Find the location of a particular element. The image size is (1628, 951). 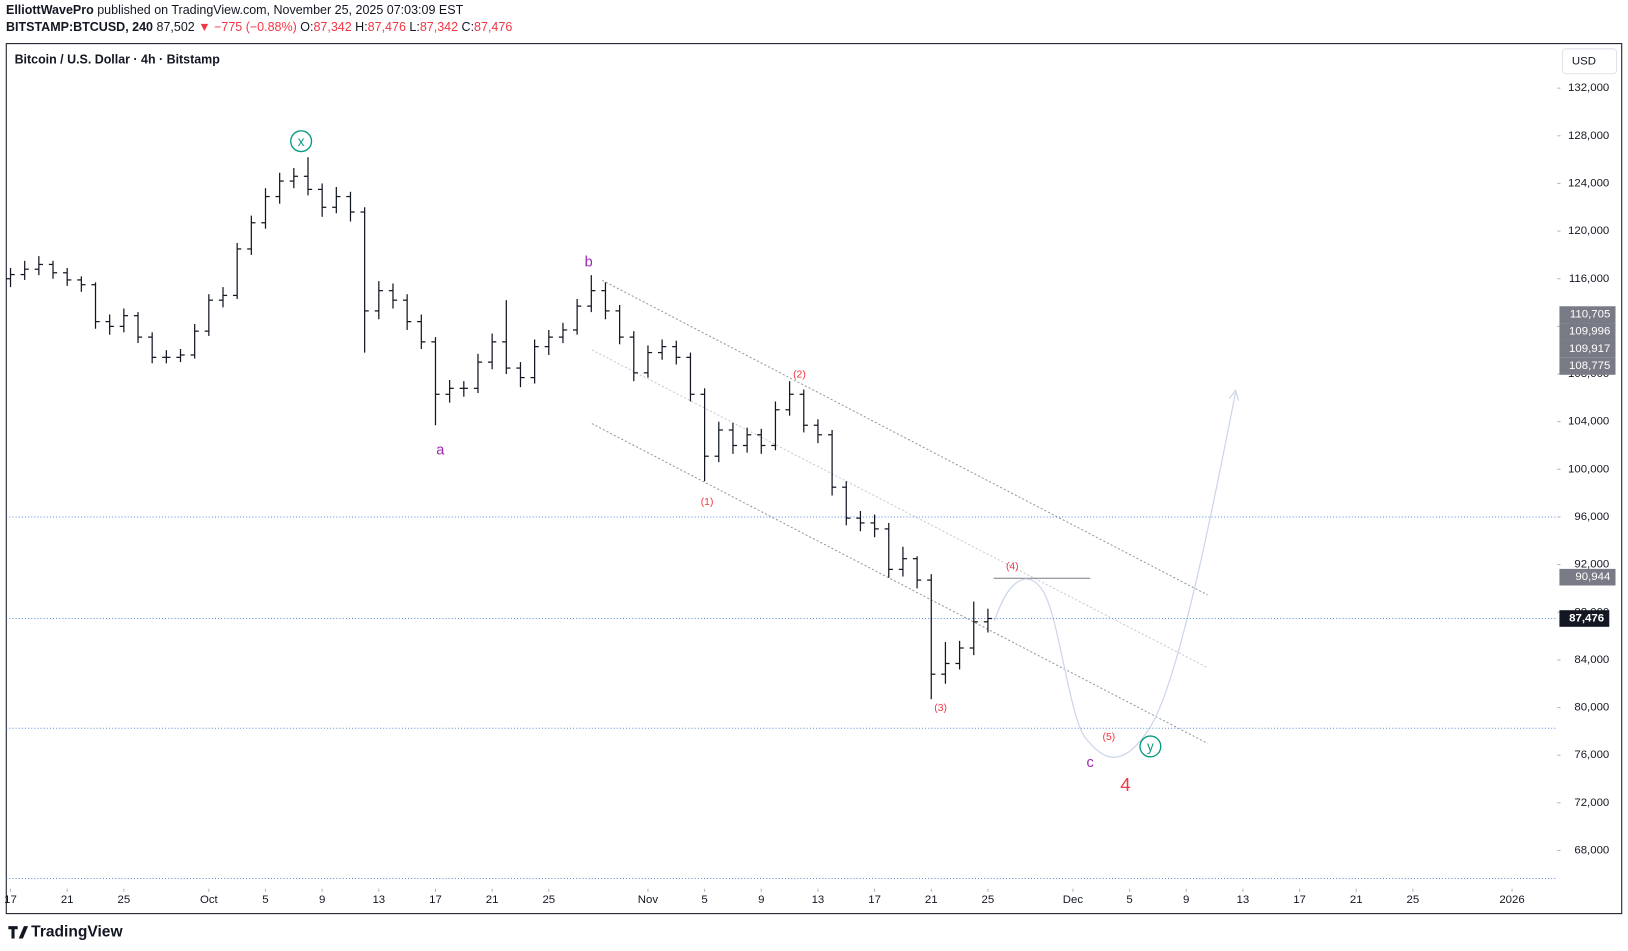

wave-label: (1) is located at coordinates (707, 502).